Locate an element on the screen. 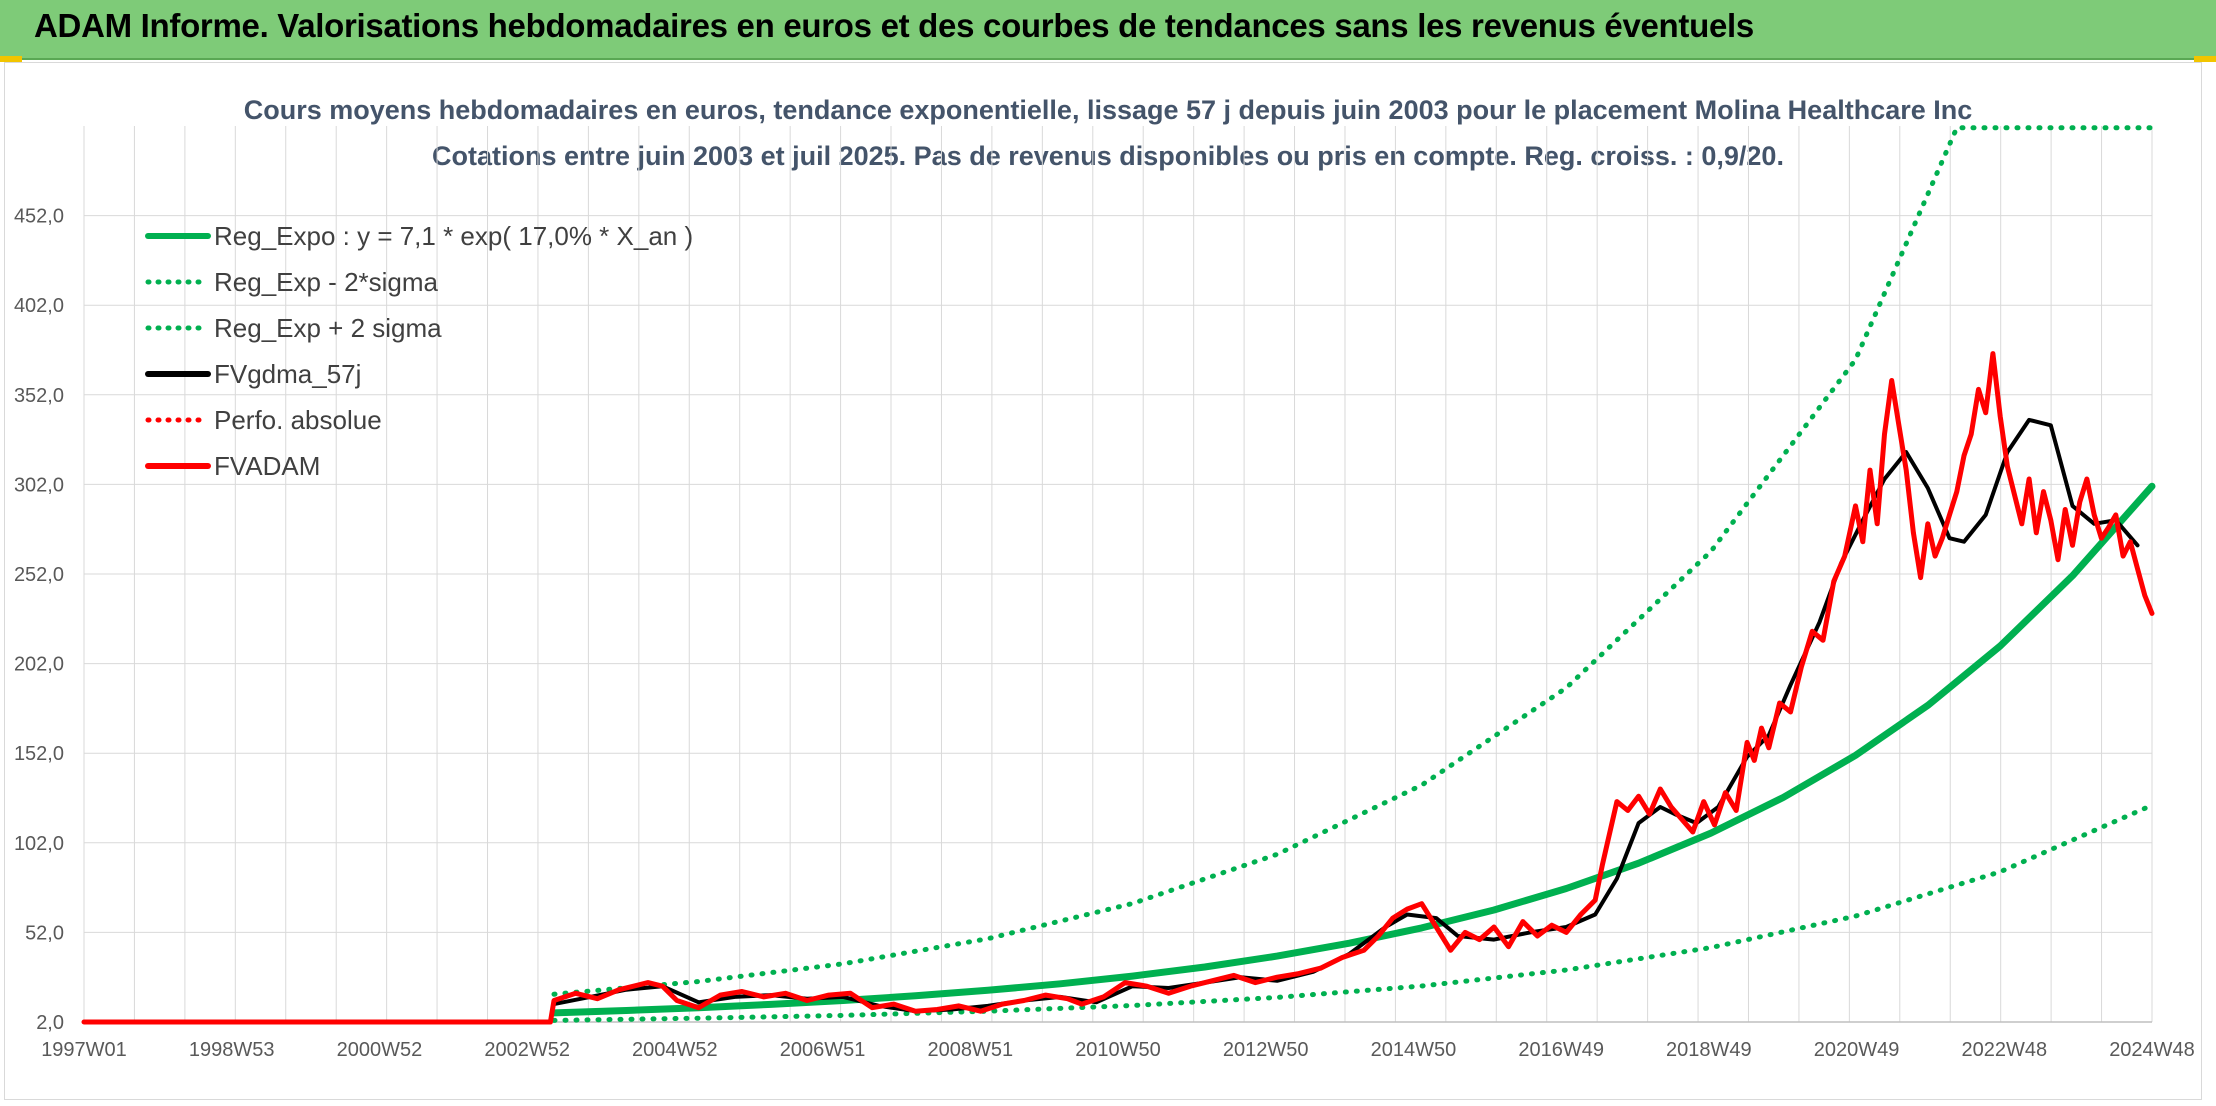 The height and width of the screenshot is (1106, 2216). legend-label-0: Reg_Expo : y = 7,1 * exp( 17,0% * X_an ) is located at coordinates (453, 236).